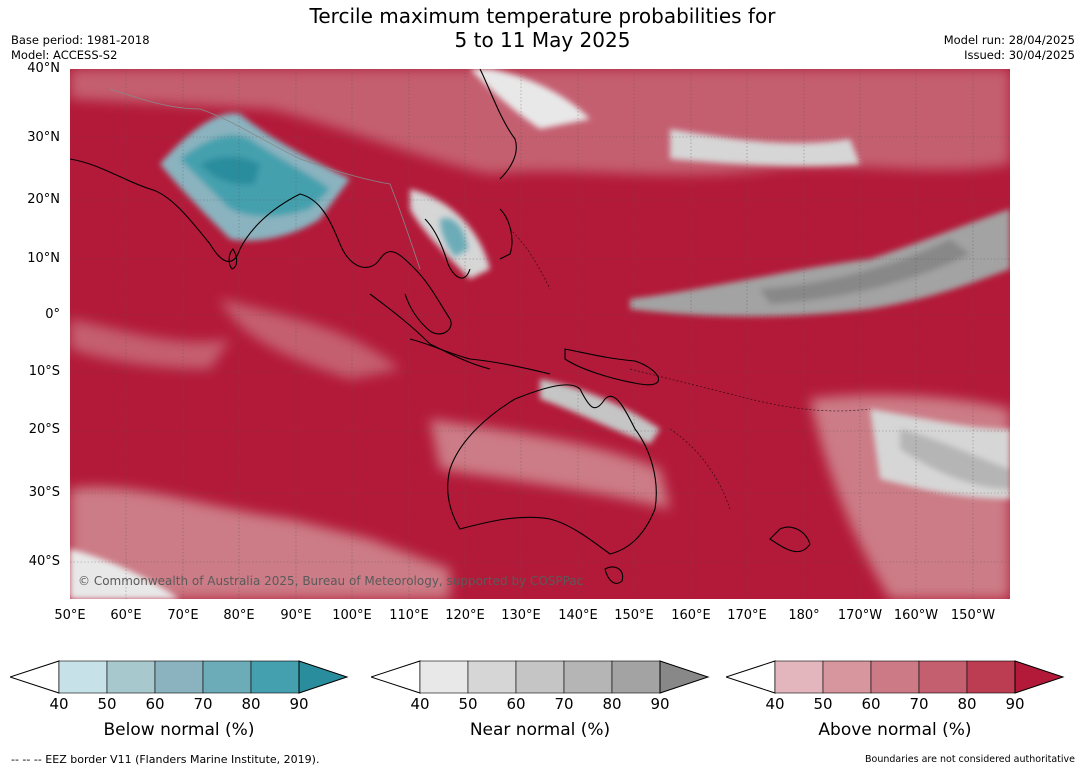 Image resolution: width=1085 pixels, height=770 pixels. I want to click on colorbar-above-tick: 90, so click(1015, 704).